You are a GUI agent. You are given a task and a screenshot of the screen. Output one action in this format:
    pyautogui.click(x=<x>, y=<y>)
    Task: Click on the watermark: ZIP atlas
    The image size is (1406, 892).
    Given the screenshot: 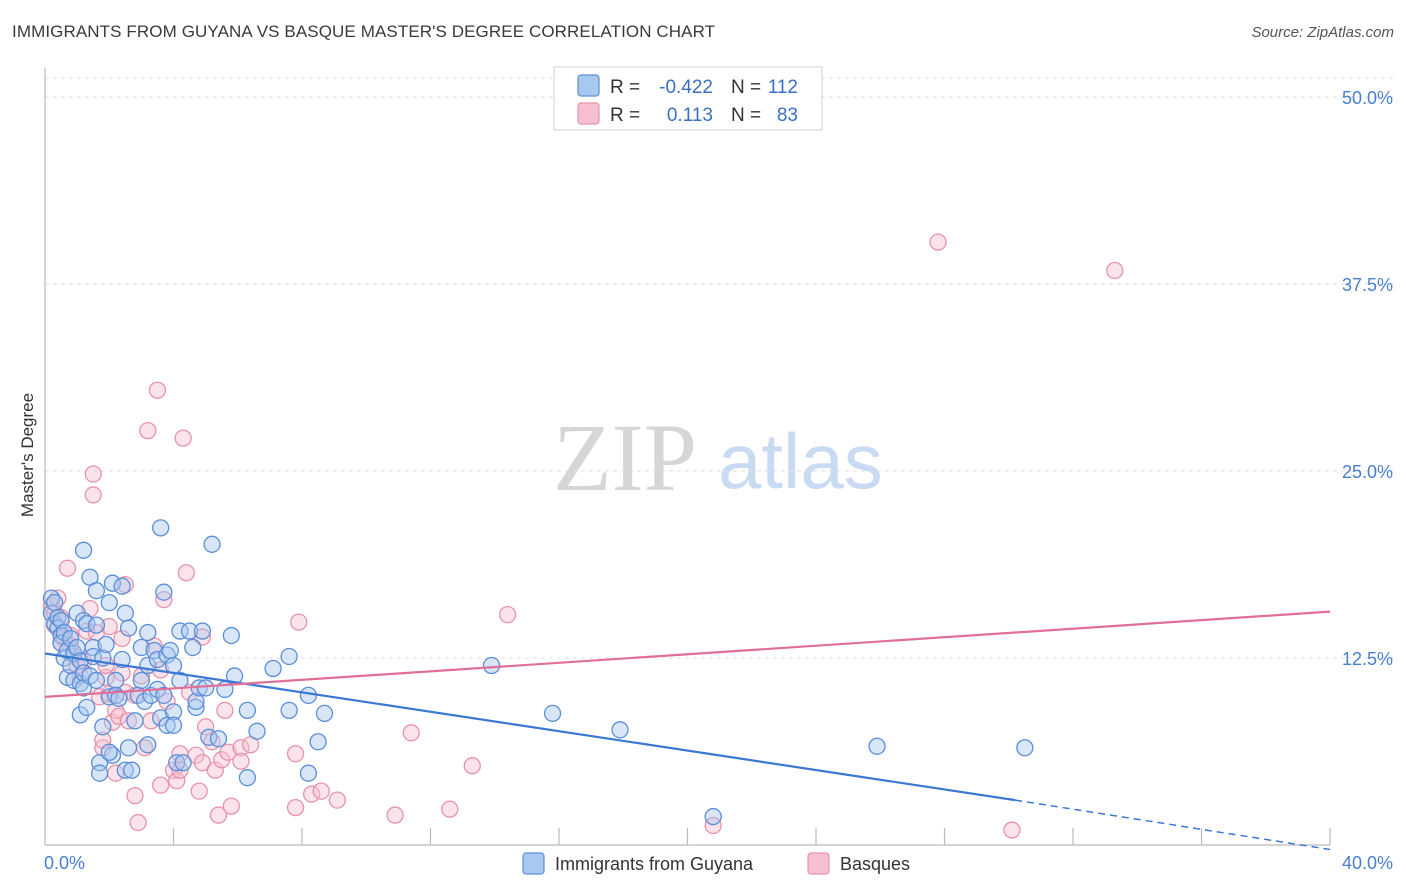 What is the action you would take?
    pyautogui.click(x=718, y=457)
    